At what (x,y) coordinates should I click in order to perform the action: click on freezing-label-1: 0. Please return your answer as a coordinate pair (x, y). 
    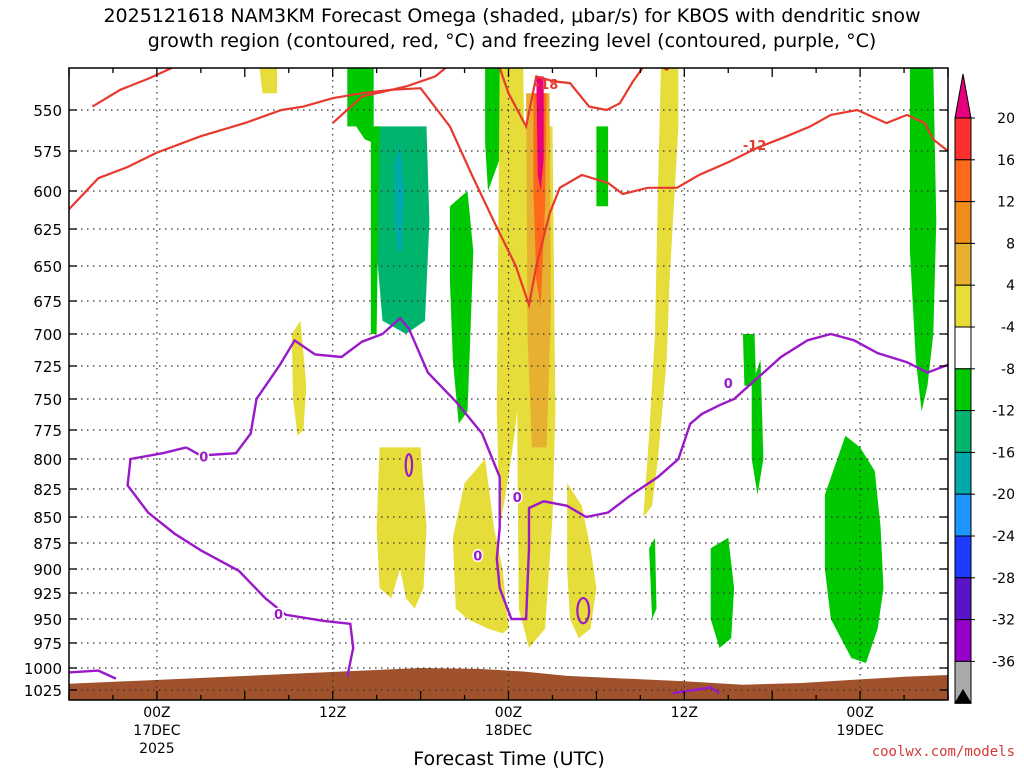
    Looking at the image, I should click on (278, 615).